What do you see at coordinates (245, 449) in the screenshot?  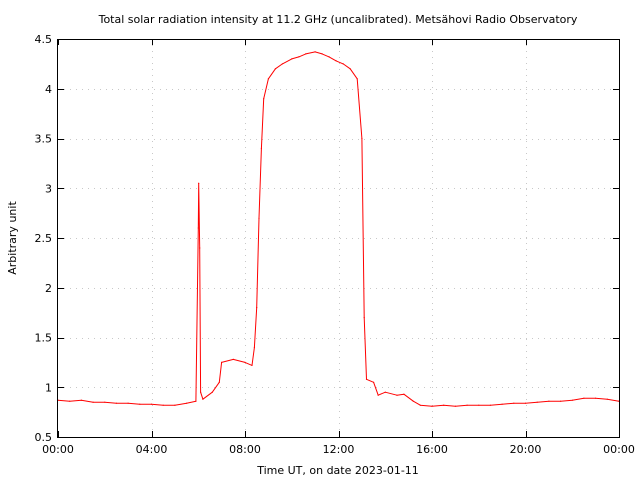 I see `x-tick-label: 08:00` at bounding box center [245, 449].